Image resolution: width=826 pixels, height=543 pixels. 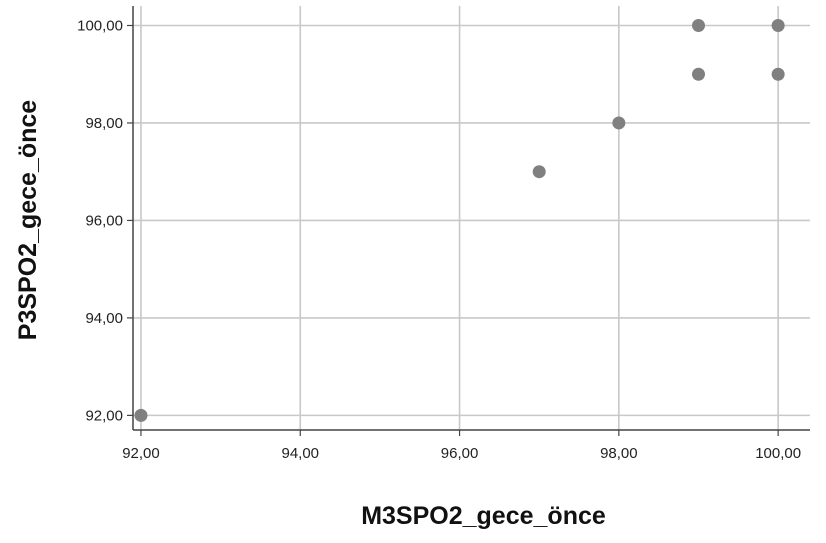 What do you see at coordinates (28, 220) in the screenshot?
I see `y-axis-title: P3SPO2_gece_önce` at bounding box center [28, 220].